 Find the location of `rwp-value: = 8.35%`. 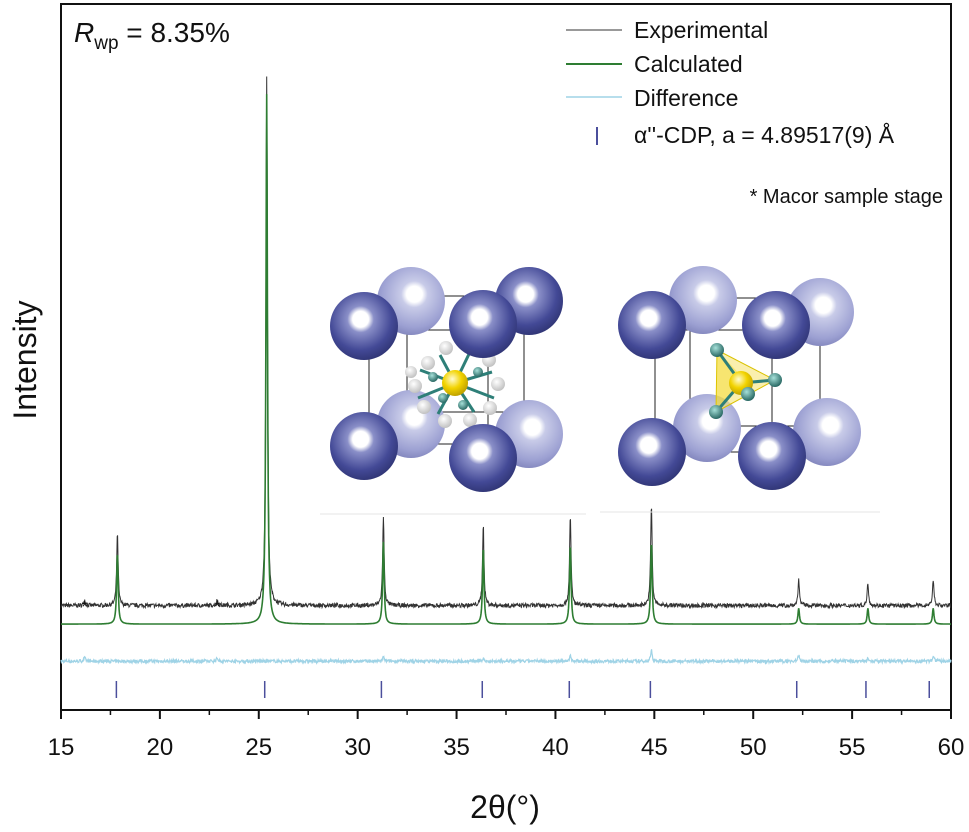

rwp-value: = 8.35% is located at coordinates (174, 32).